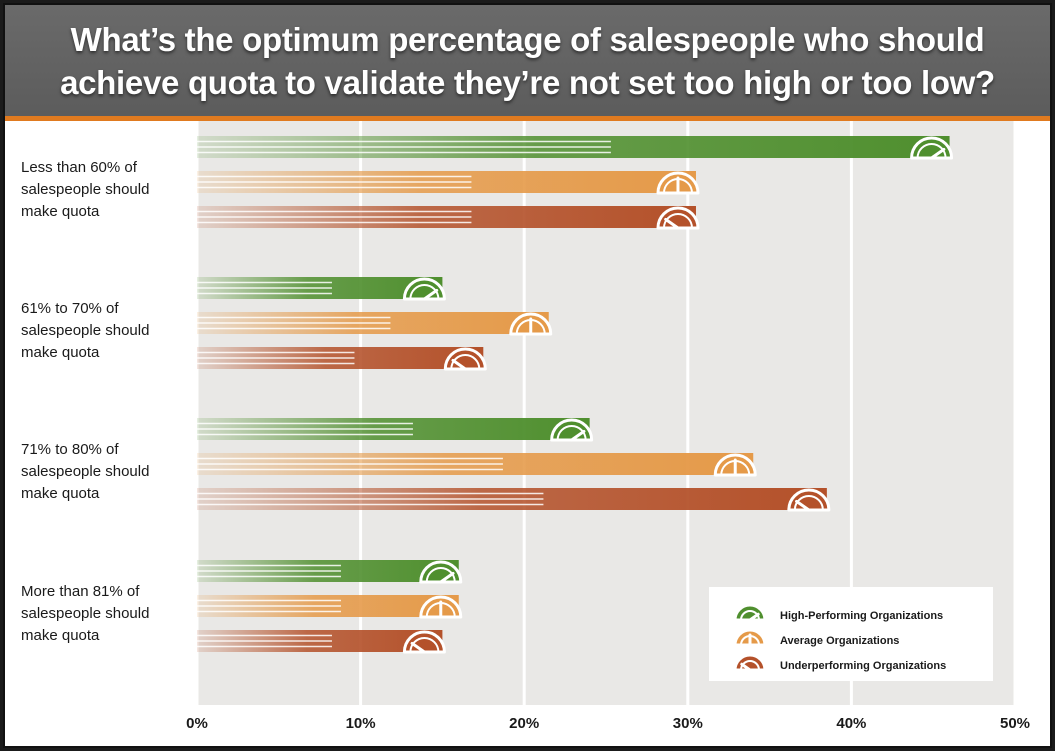 The width and height of the screenshot is (1055, 751). I want to click on legend-label: Underperforming Organizations, so click(863, 666).